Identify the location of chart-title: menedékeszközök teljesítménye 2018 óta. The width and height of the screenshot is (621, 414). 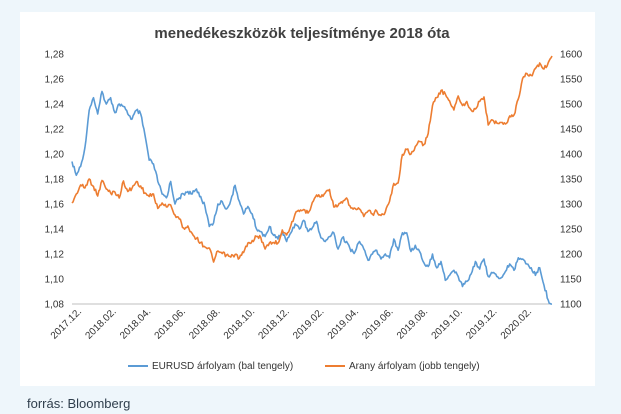
(302, 33).